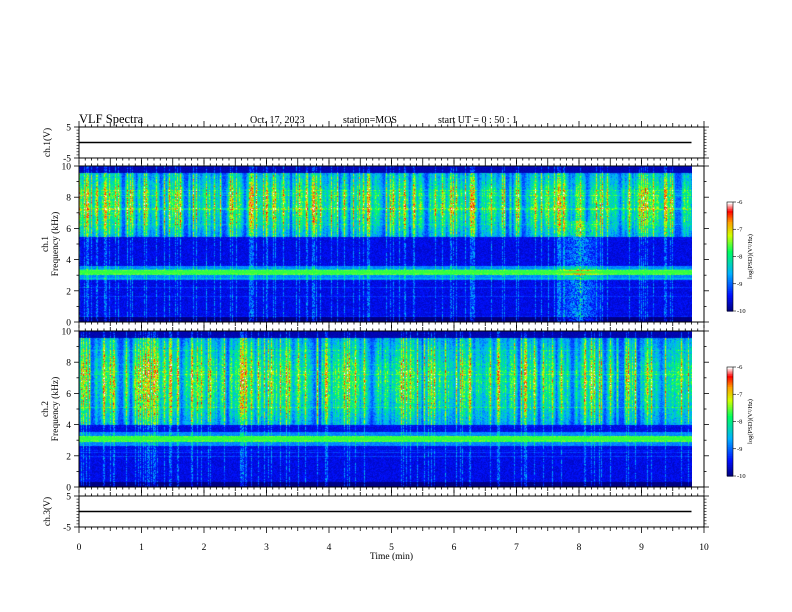 The width and height of the screenshot is (792, 612). What do you see at coordinates (741, 311) in the screenshot?
I see `colorbar-tick-label: -10` at bounding box center [741, 311].